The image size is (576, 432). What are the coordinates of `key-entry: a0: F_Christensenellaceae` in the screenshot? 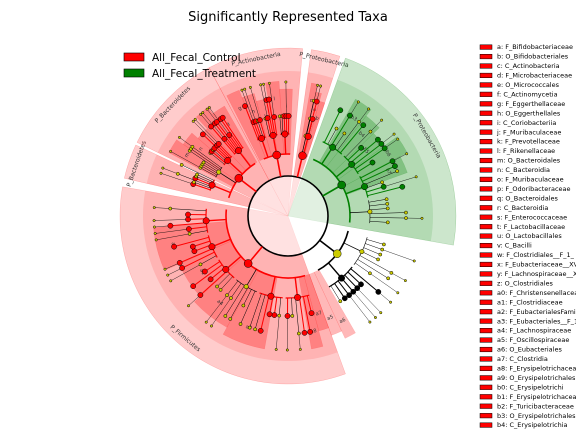 It's located at (536, 293).